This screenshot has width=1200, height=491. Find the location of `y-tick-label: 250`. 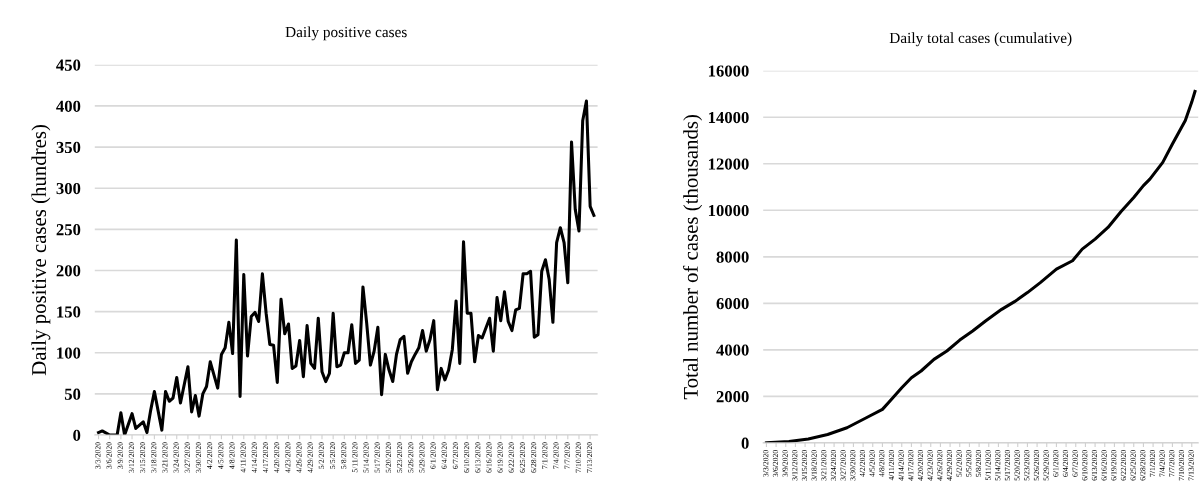

y-tick-label: 250 is located at coordinates (68, 230).